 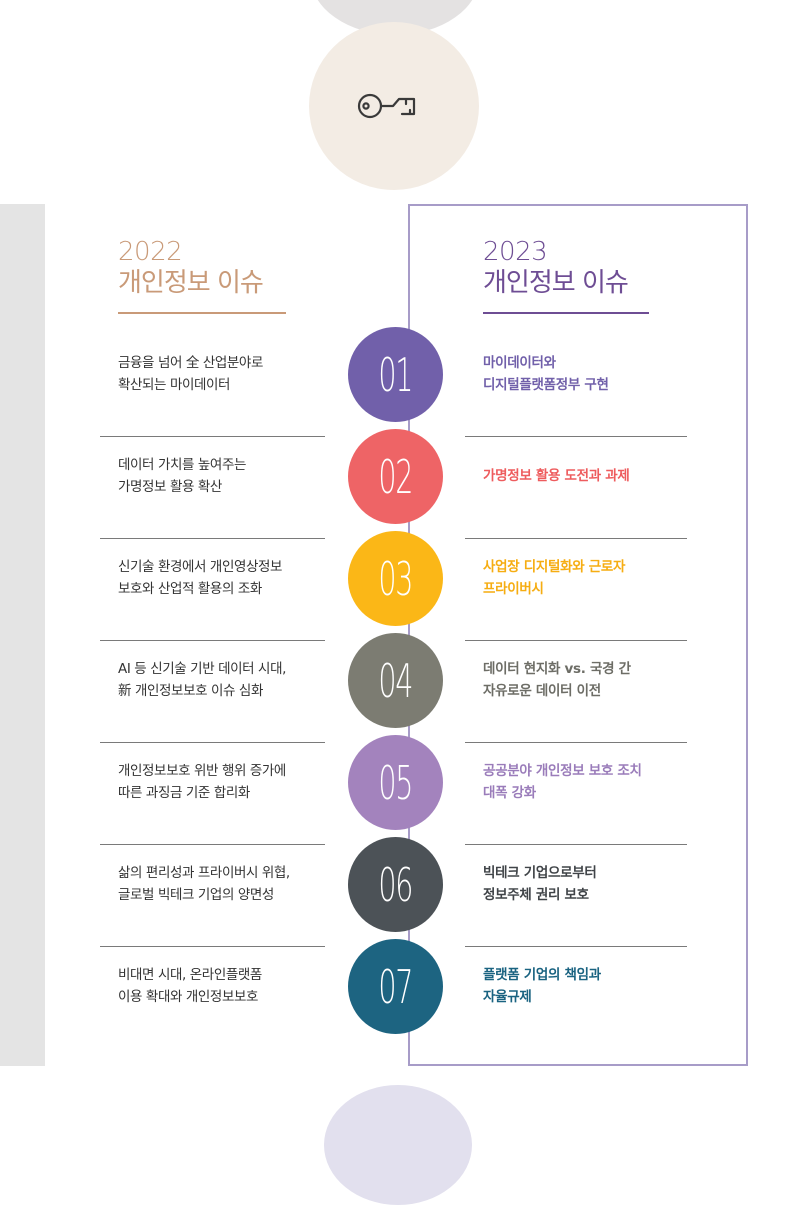 What do you see at coordinates (200, 567) in the screenshot?
I see `issue-2022-line: 신기술 환경에서 개인영상정보` at bounding box center [200, 567].